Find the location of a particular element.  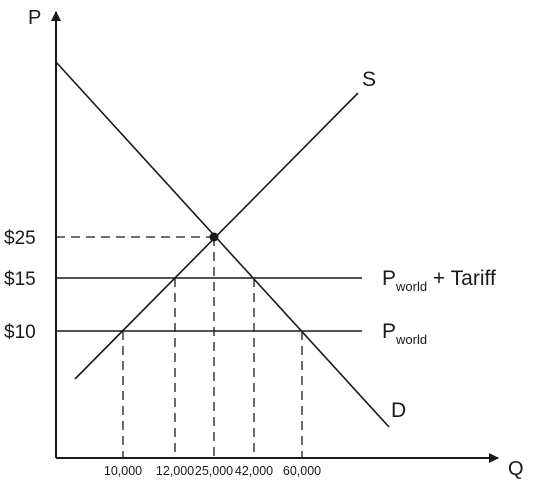

supply-label: S is located at coordinates (369, 79).